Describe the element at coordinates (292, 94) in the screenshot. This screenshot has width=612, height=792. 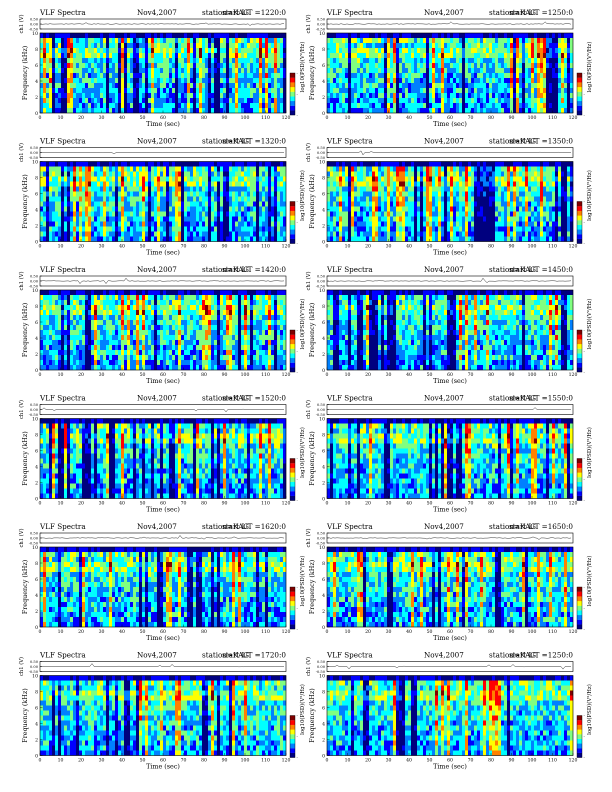
I see `colorbar-segment` at that location.